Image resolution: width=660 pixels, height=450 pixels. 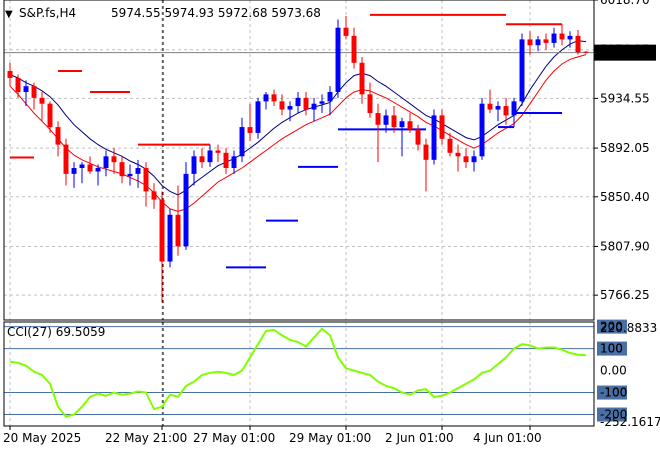 What do you see at coordinates (613, 371) in the screenshot?
I see `cci-tick-label: 0.00` at bounding box center [613, 371].